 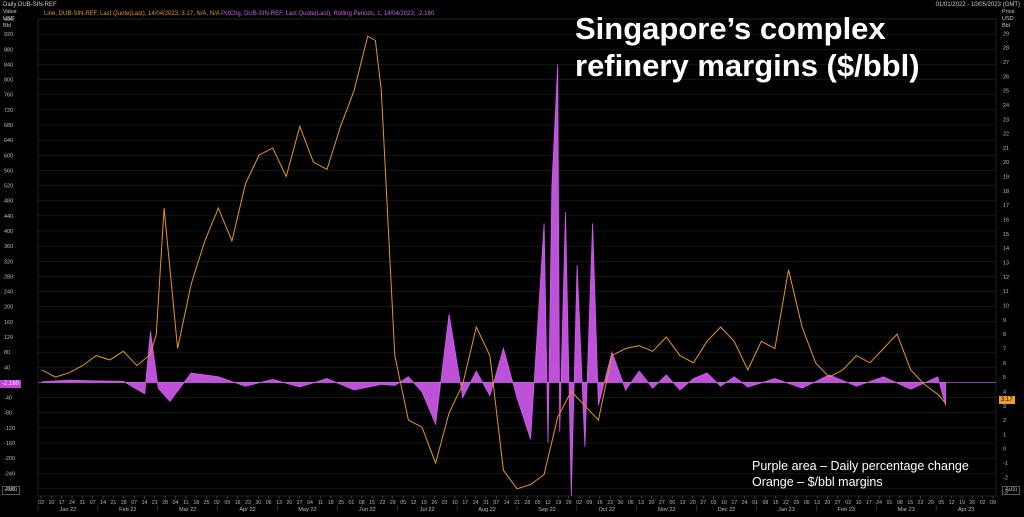 I want to click on auto-scale-button-right: Auto, so click(x=1011, y=490).